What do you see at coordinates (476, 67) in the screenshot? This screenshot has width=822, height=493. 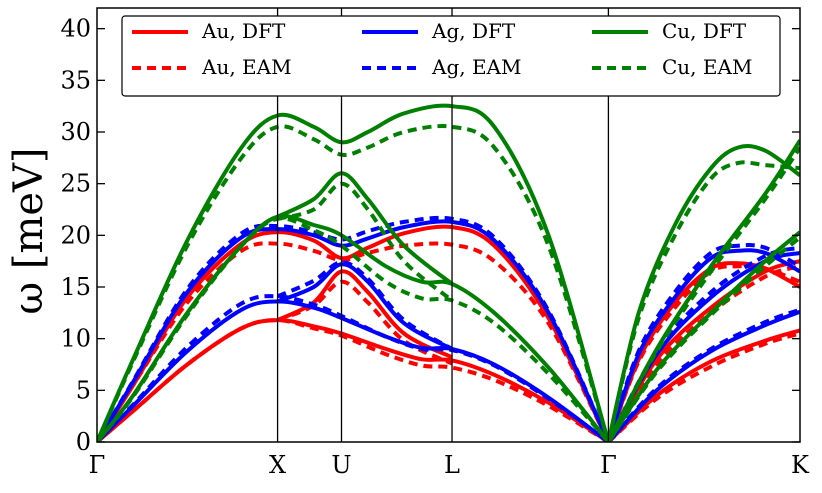 I see `legend-label: Ag, EAM` at bounding box center [476, 67].